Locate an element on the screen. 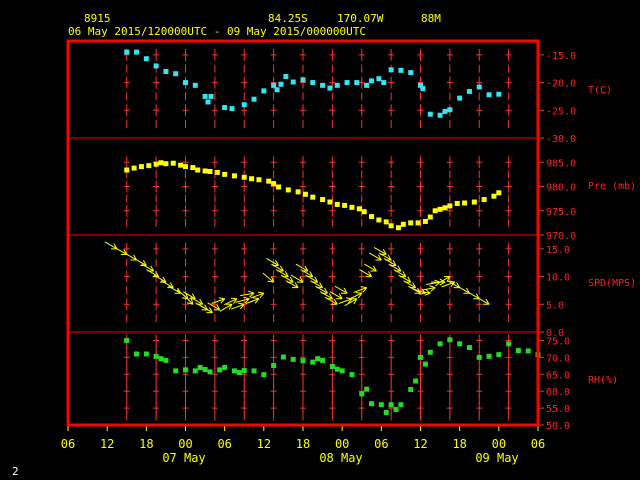  y-tick-label: 15.0 is located at coordinates (558, 250).